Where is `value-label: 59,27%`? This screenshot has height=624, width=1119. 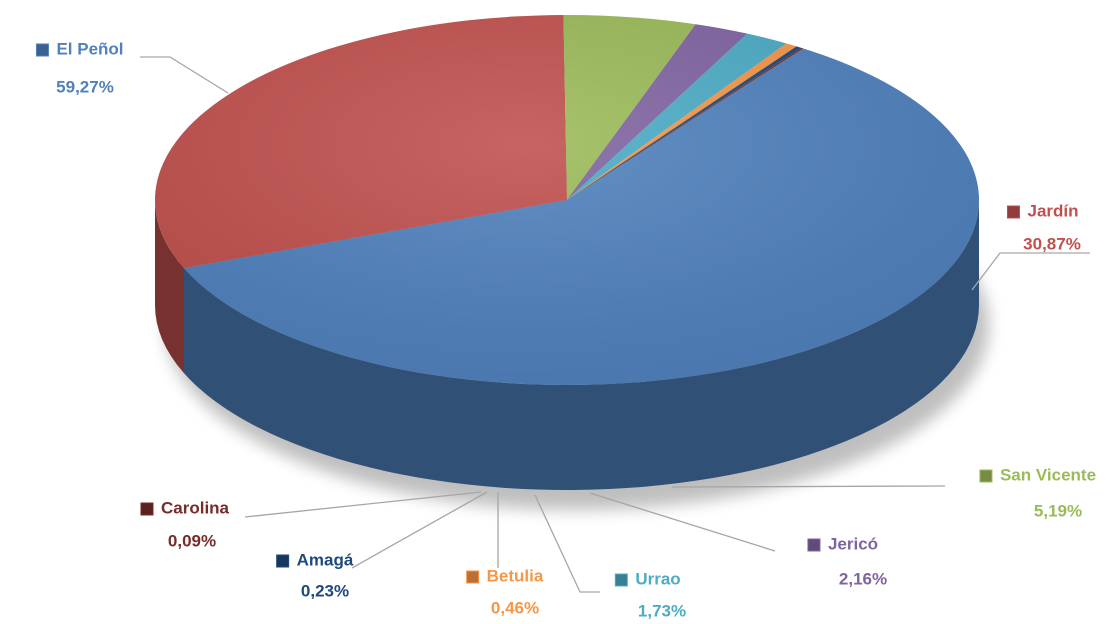
value-label: 59,27% is located at coordinates (85, 86).